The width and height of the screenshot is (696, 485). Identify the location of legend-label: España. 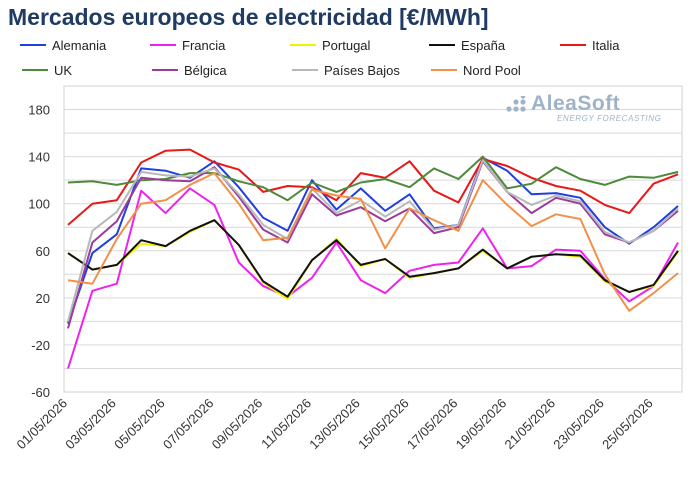
(483, 45).